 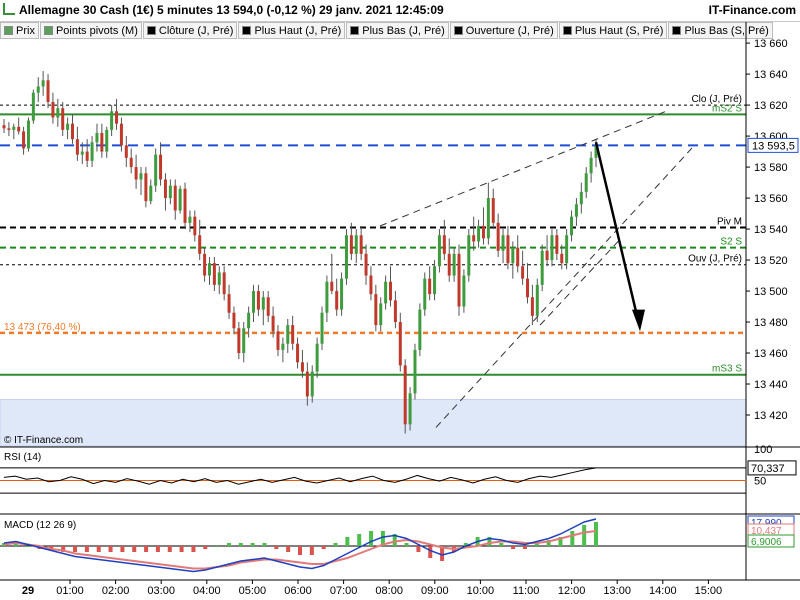 I want to click on price-tick-label: 13 500, so click(x=771, y=292).